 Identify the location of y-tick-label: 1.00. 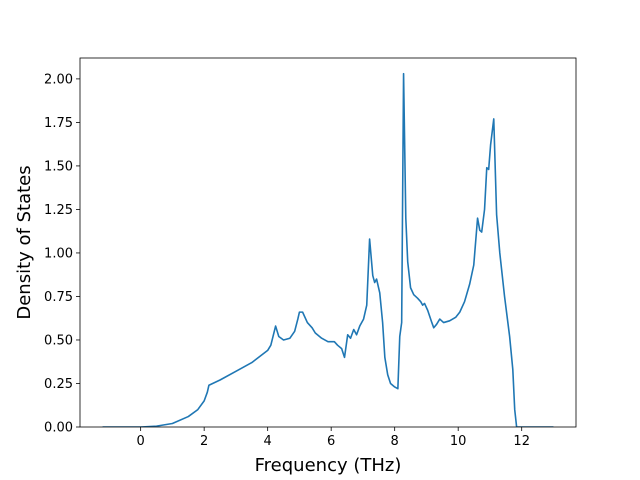
(58, 253).